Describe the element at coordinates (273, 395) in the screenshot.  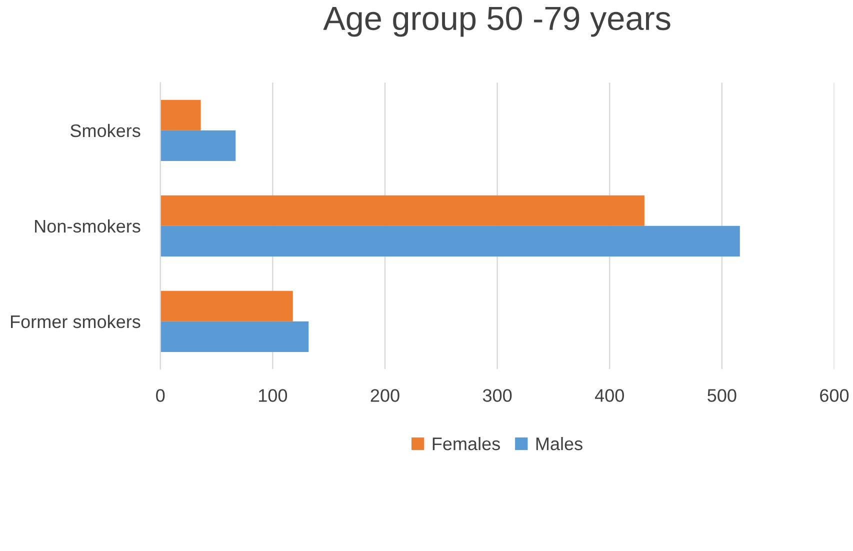
I see `x-tick-label: 100` at that location.